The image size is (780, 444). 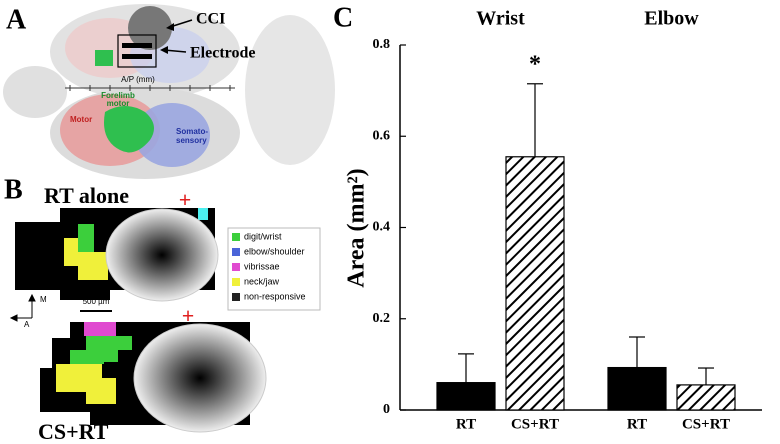 I want to click on map-rt-alone, so click(x=117, y=255).